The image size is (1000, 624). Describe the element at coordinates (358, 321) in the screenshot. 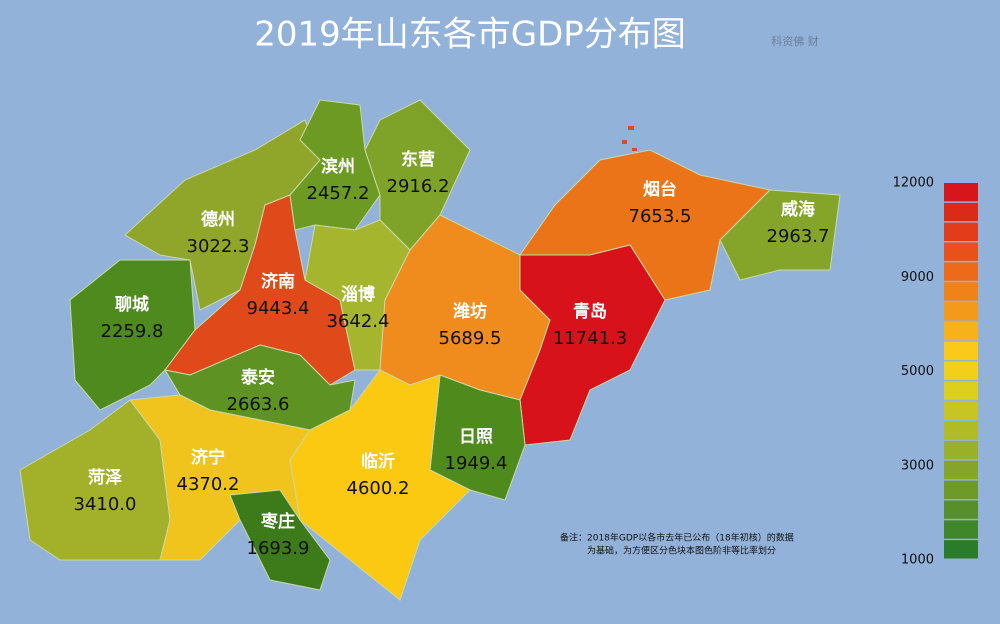

I see `city-gdp: 3642.4` at that location.